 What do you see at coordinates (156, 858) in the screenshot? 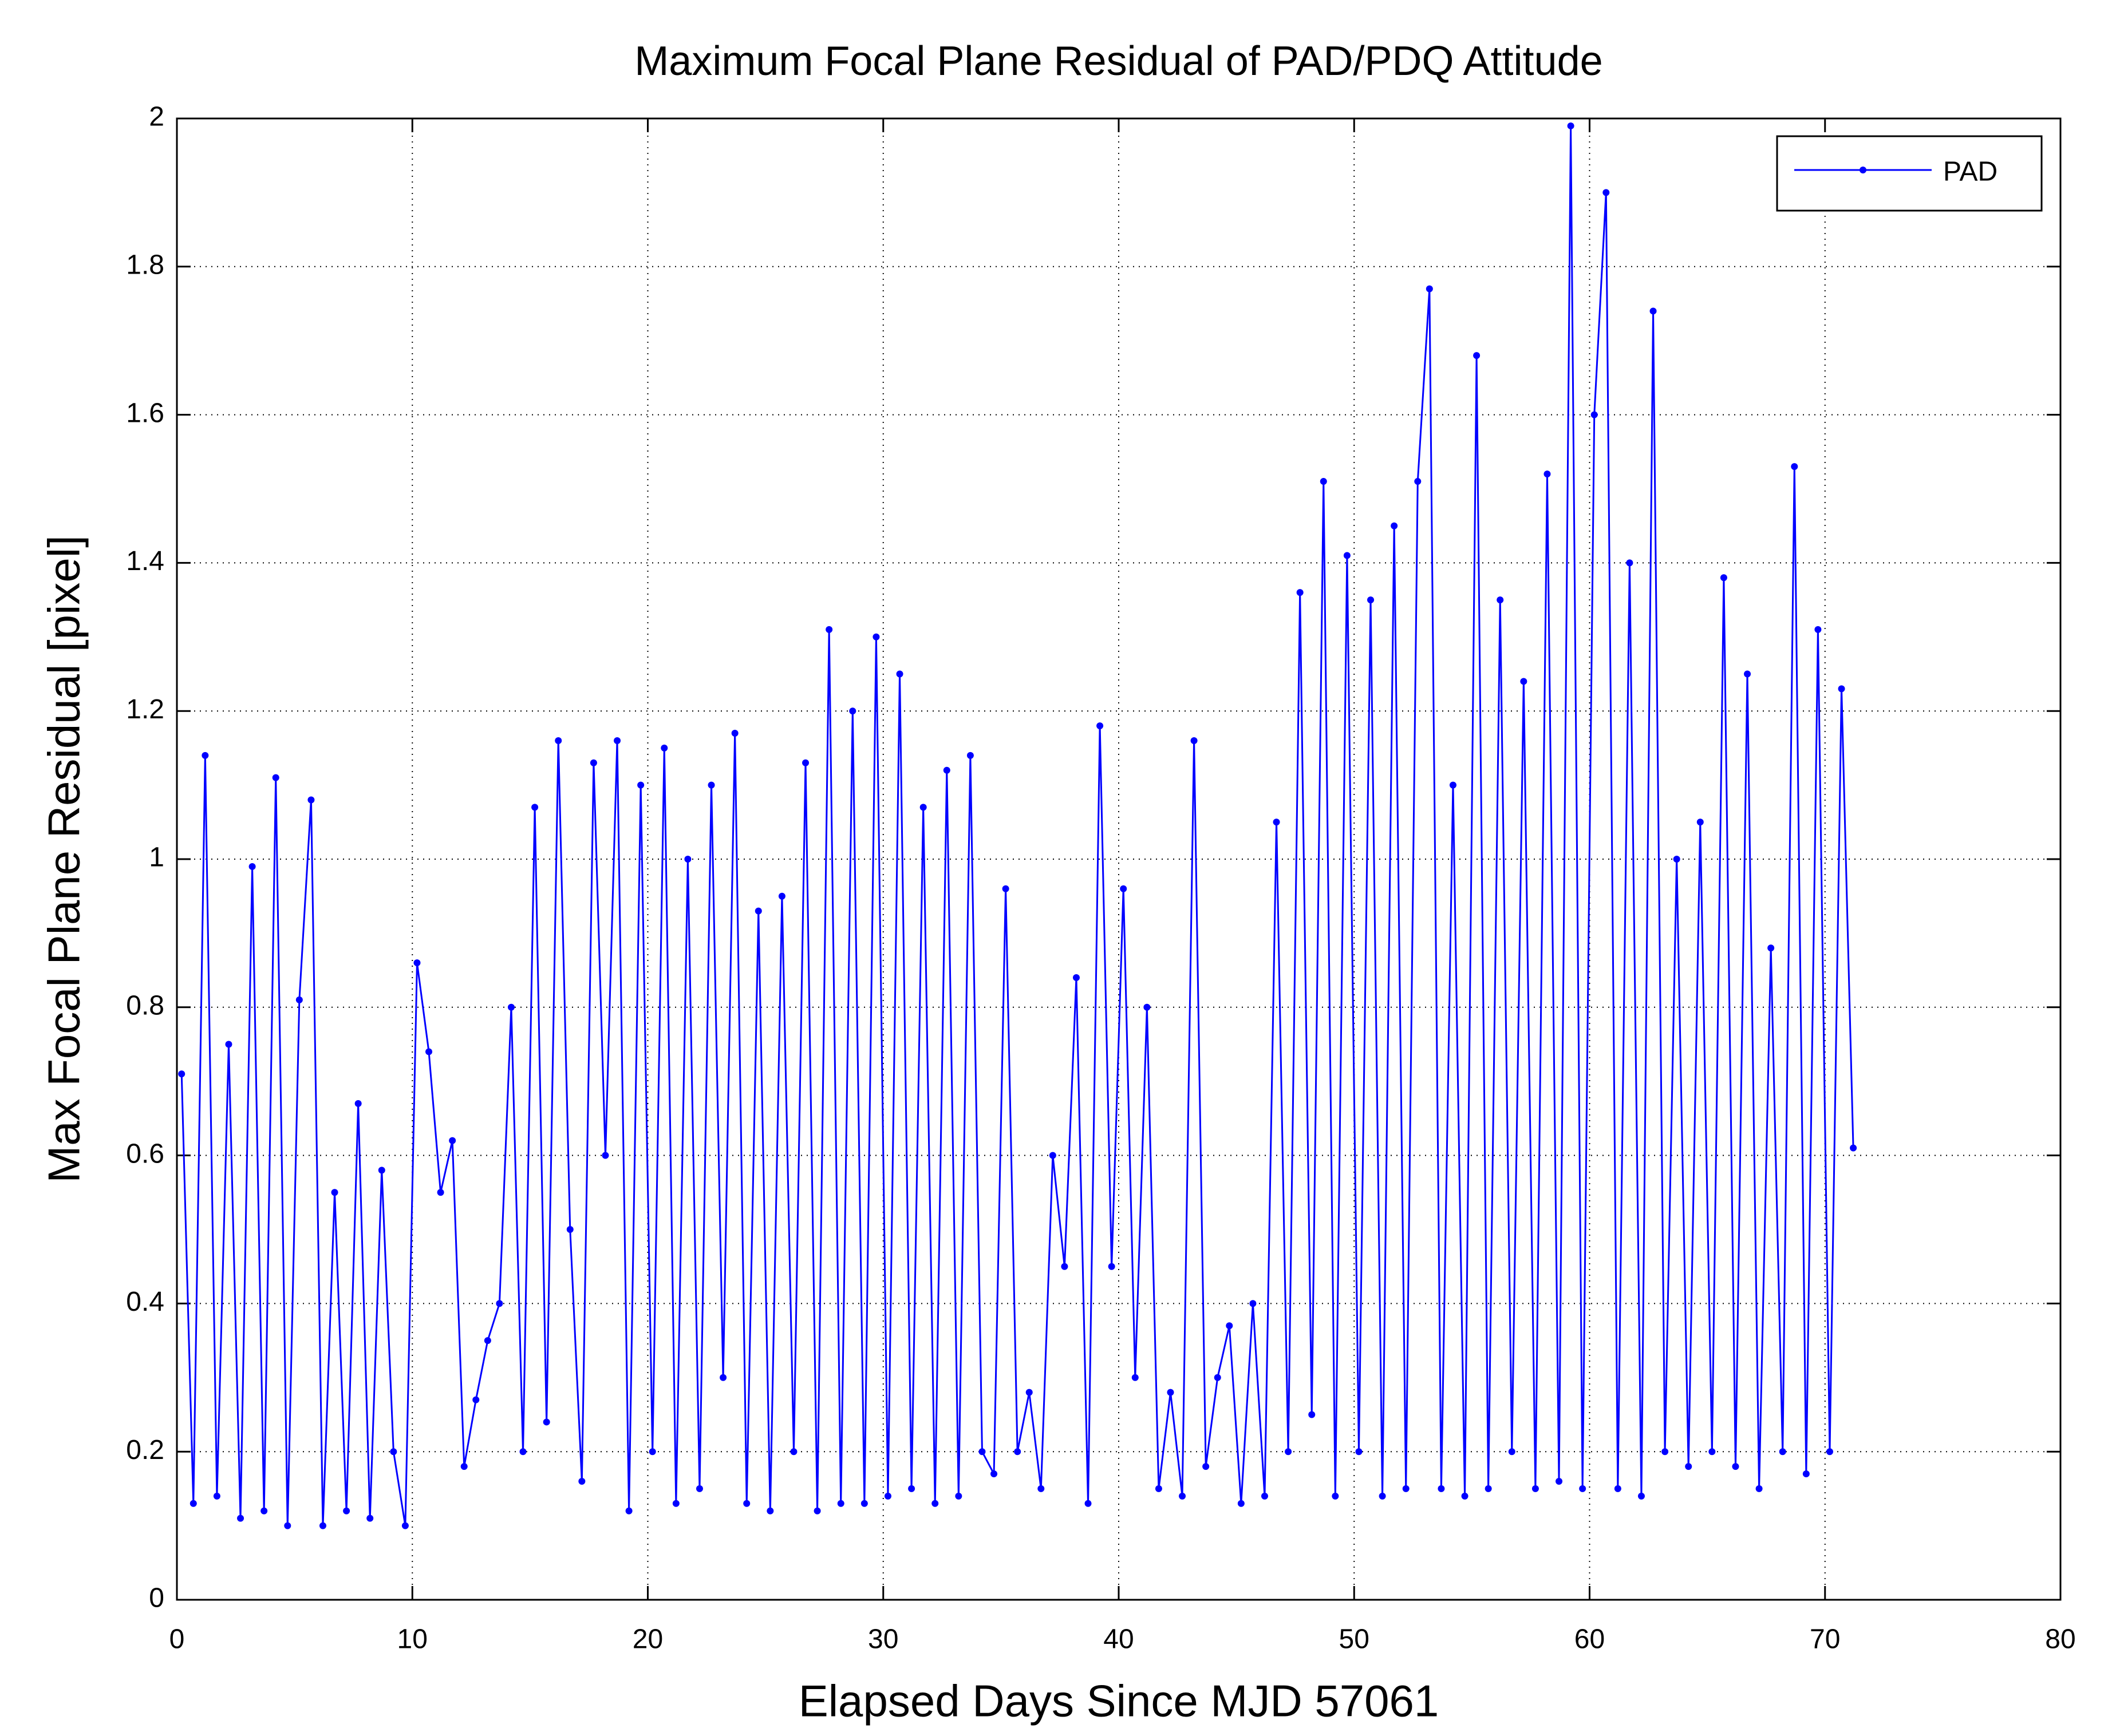
I see `y-tick-label: 1` at bounding box center [156, 858].